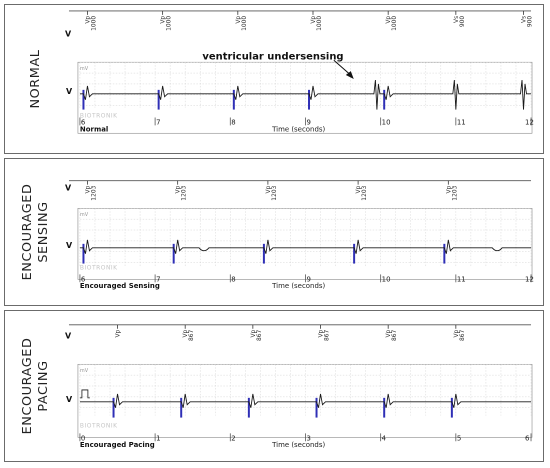 The width and height of the screenshot is (550, 468). Describe the element at coordinates (158, 438) in the screenshot. I see `time-tick-label: 1` at that location.